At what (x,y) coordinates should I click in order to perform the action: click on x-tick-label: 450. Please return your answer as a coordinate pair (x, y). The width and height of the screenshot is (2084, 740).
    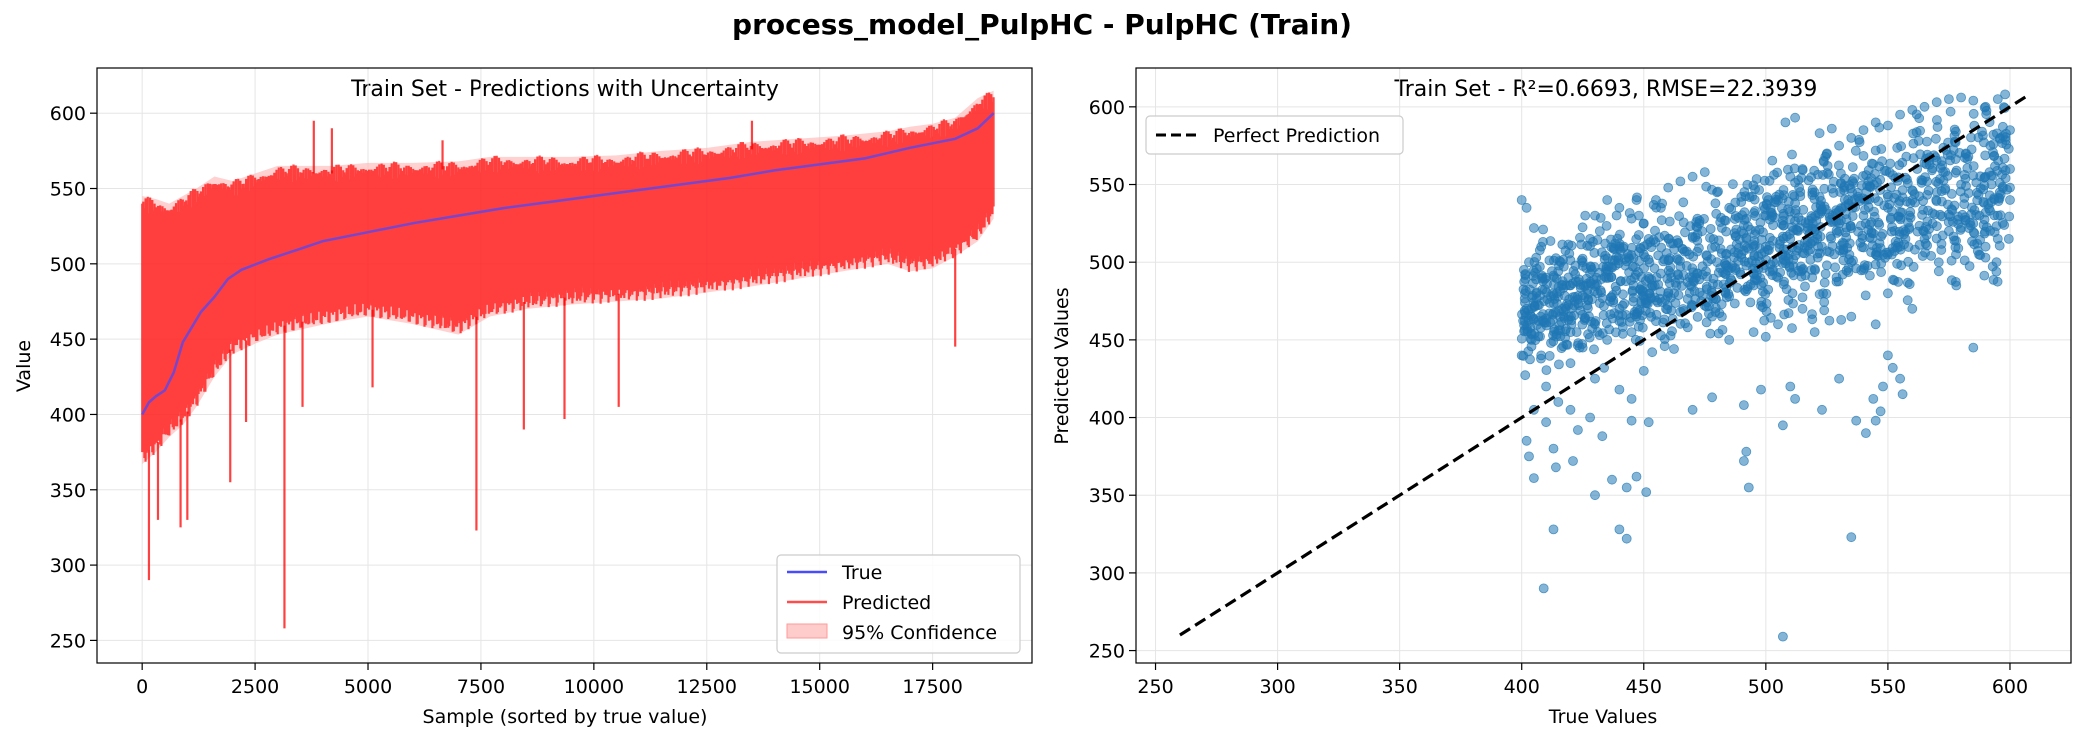
    Looking at the image, I should click on (1644, 687).